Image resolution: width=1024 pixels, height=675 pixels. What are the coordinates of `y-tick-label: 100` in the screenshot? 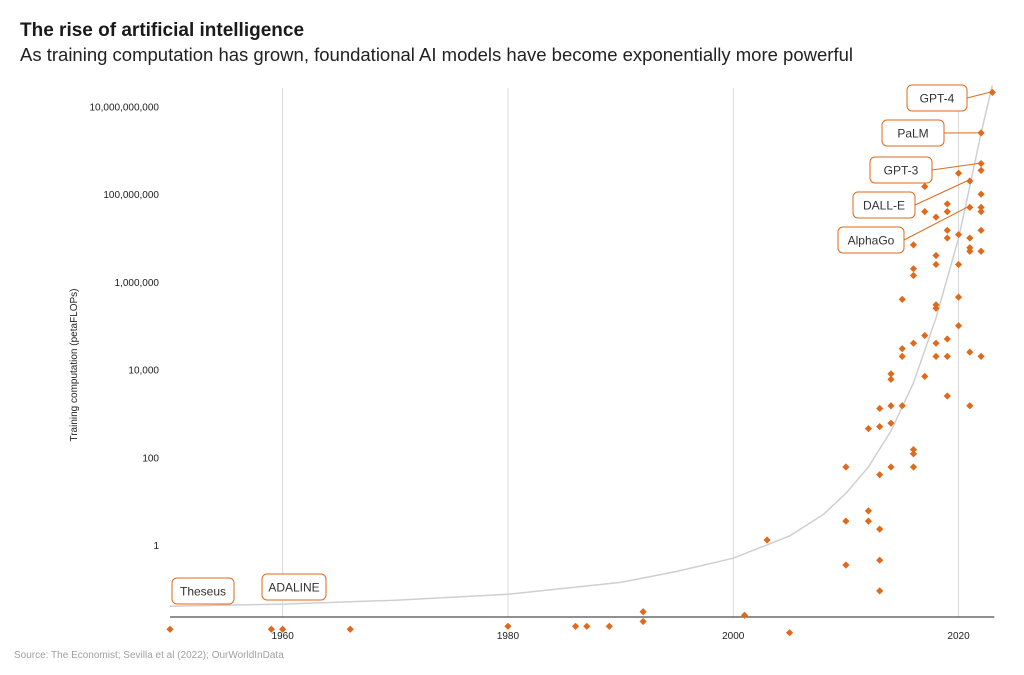 It's located at (150, 458).